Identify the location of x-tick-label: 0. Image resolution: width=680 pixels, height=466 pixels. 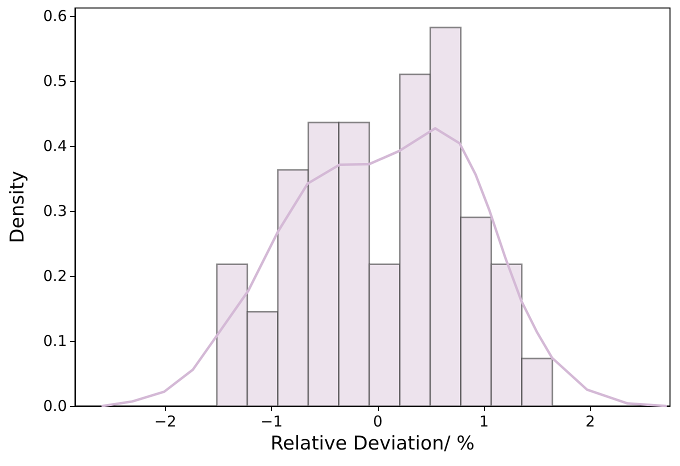
(378, 421).